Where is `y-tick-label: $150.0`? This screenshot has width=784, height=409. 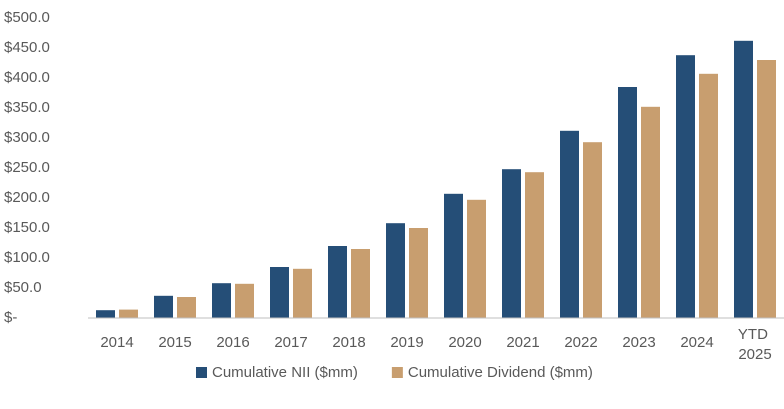 y-tick-label: $150.0 is located at coordinates (27, 227).